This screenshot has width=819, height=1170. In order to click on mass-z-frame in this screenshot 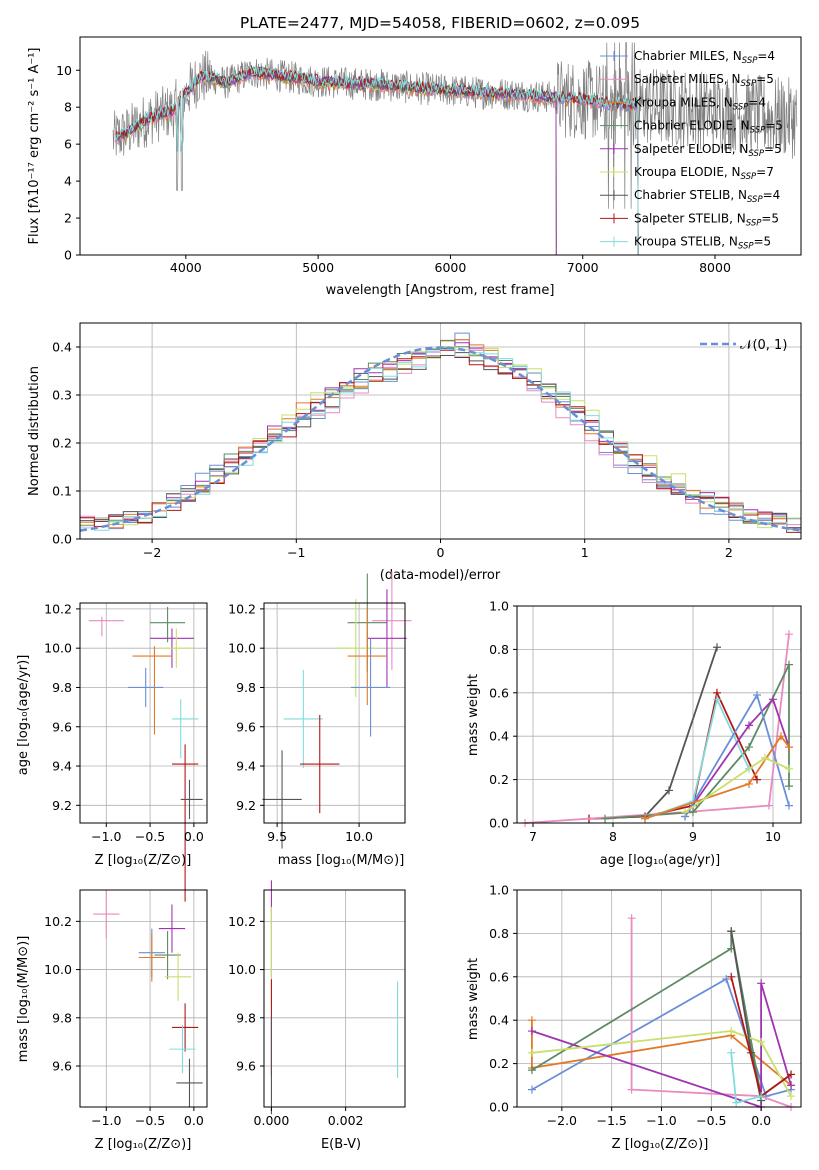, I will do `click(143, 998)`.